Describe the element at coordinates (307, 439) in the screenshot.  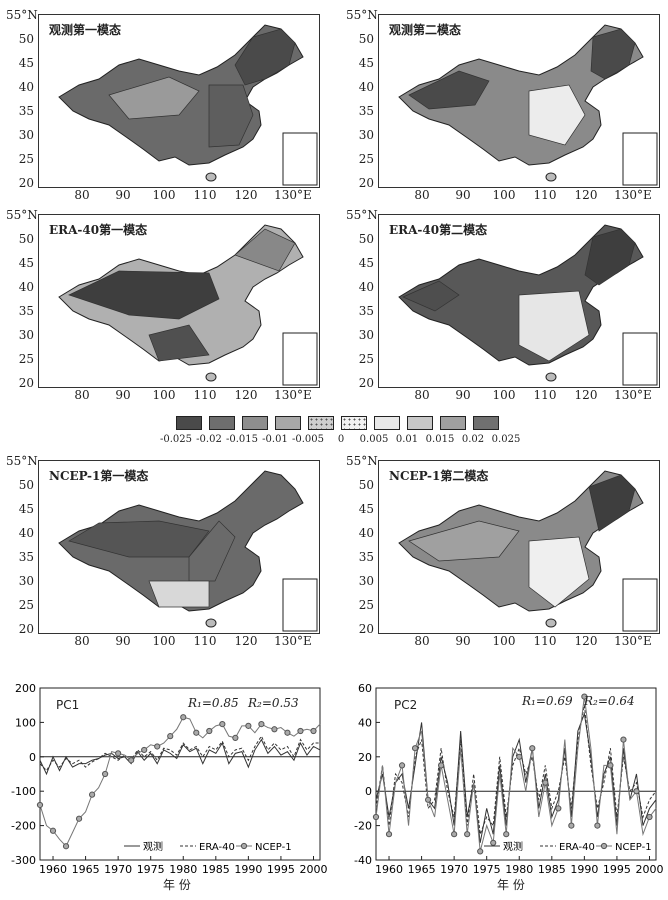
I see `colorbar-label: -0.005` at that location.